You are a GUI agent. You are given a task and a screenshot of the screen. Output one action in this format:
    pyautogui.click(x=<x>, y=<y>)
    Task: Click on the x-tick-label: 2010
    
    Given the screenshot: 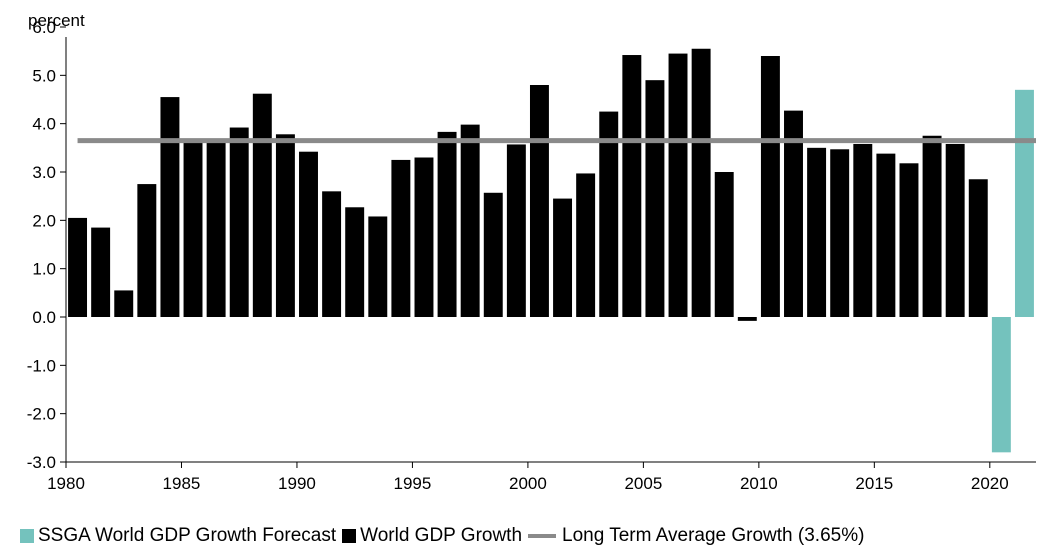 What is the action you would take?
    pyautogui.click(x=759, y=483)
    